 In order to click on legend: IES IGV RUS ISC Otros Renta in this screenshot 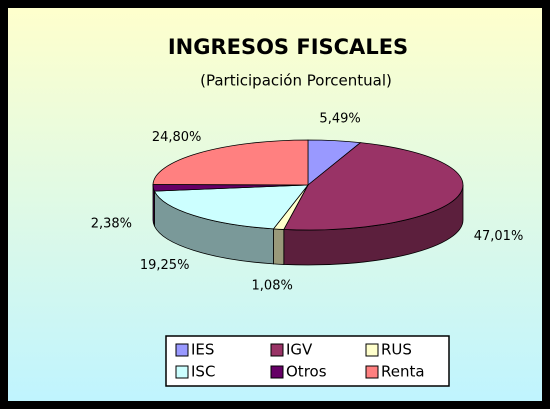, I will do `click(307, 361)`.